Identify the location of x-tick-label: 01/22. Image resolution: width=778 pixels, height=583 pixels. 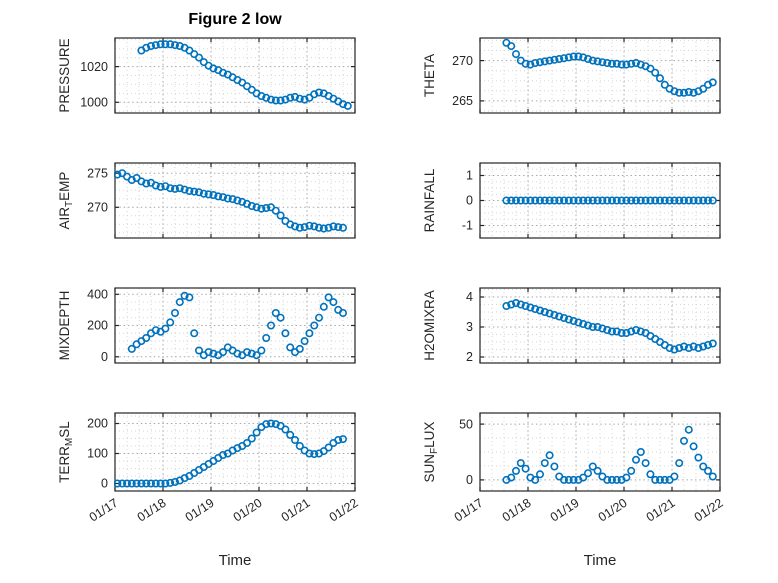
(709, 510).